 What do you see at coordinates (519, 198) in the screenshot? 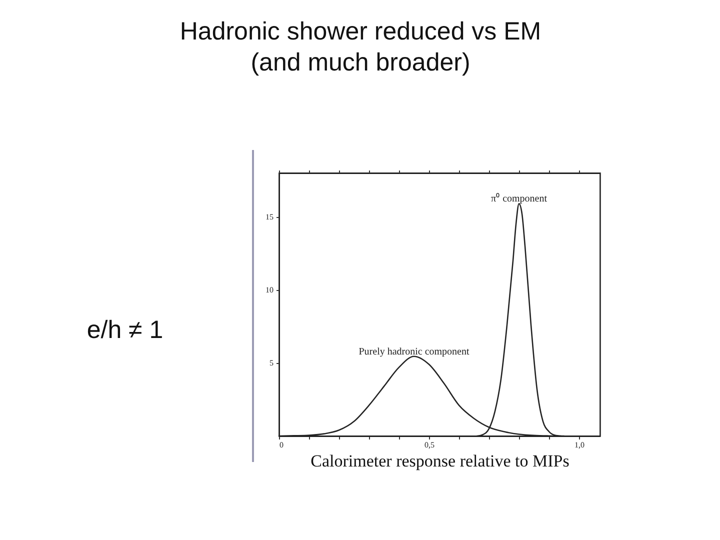
I see `series-label: π⁰ component` at bounding box center [519, 198].